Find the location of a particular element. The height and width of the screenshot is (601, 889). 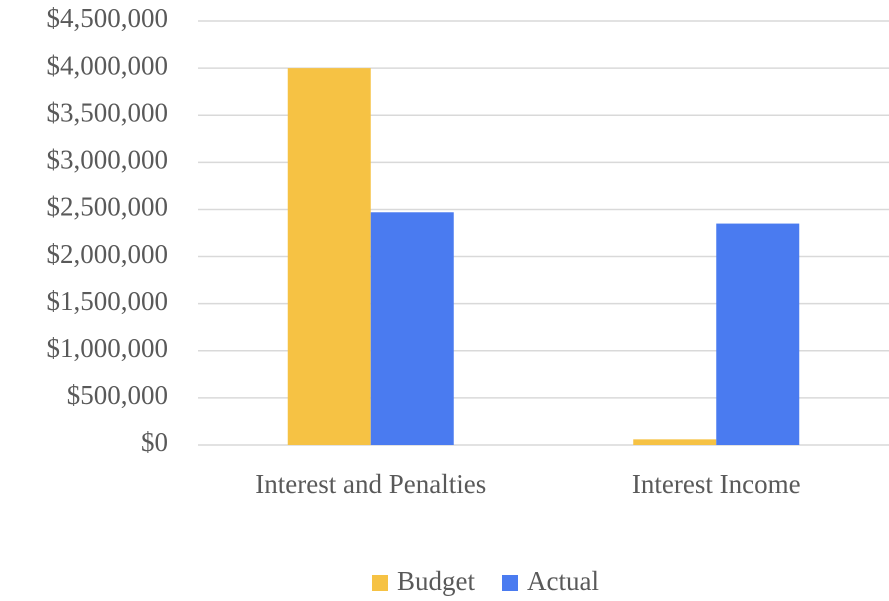

y-tick-label: $4,000,000 is located at coordinates (108, 65).